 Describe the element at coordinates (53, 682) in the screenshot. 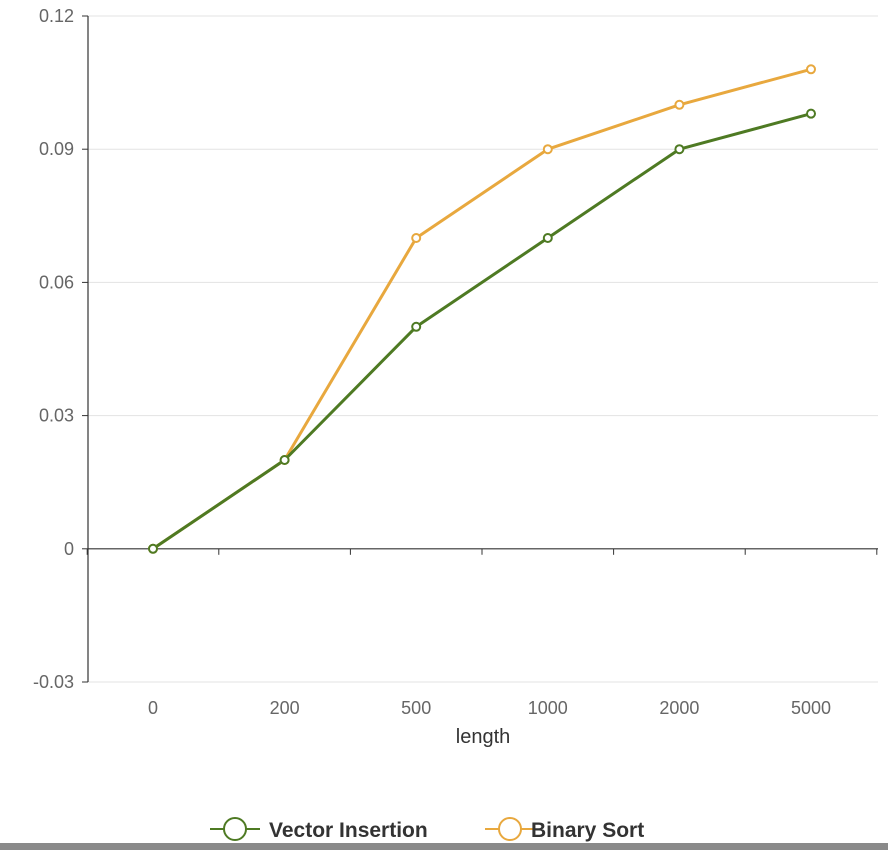

I see `y-tick-label: -0.03` at that location.